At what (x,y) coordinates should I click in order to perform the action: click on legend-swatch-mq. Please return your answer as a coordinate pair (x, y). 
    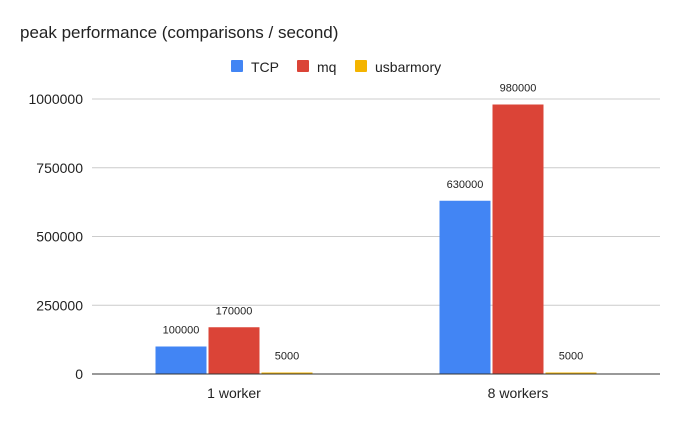
    Looking at the image, I should click on (303, 66).